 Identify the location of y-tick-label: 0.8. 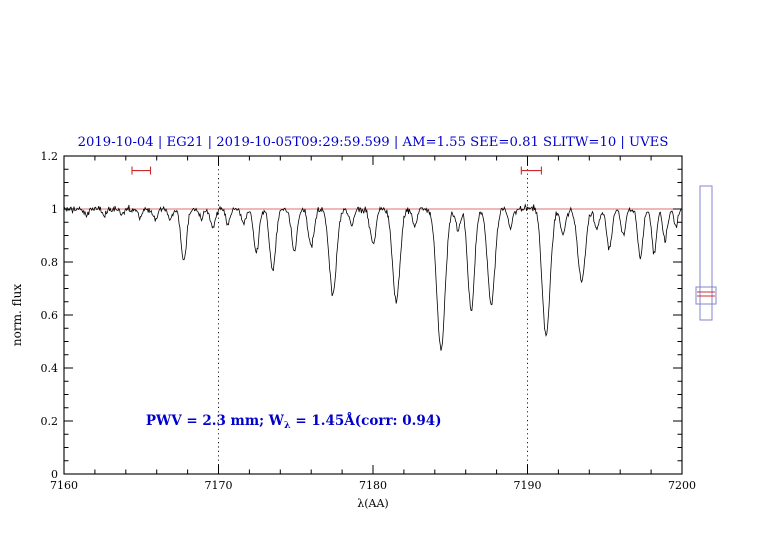
(50, 262).